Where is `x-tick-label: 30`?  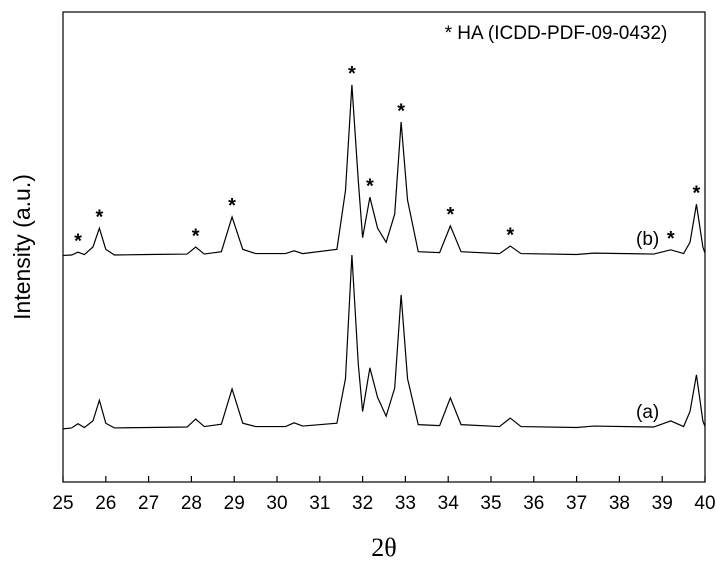 x-tick-label: 30 is located at coordinates (276, 503).